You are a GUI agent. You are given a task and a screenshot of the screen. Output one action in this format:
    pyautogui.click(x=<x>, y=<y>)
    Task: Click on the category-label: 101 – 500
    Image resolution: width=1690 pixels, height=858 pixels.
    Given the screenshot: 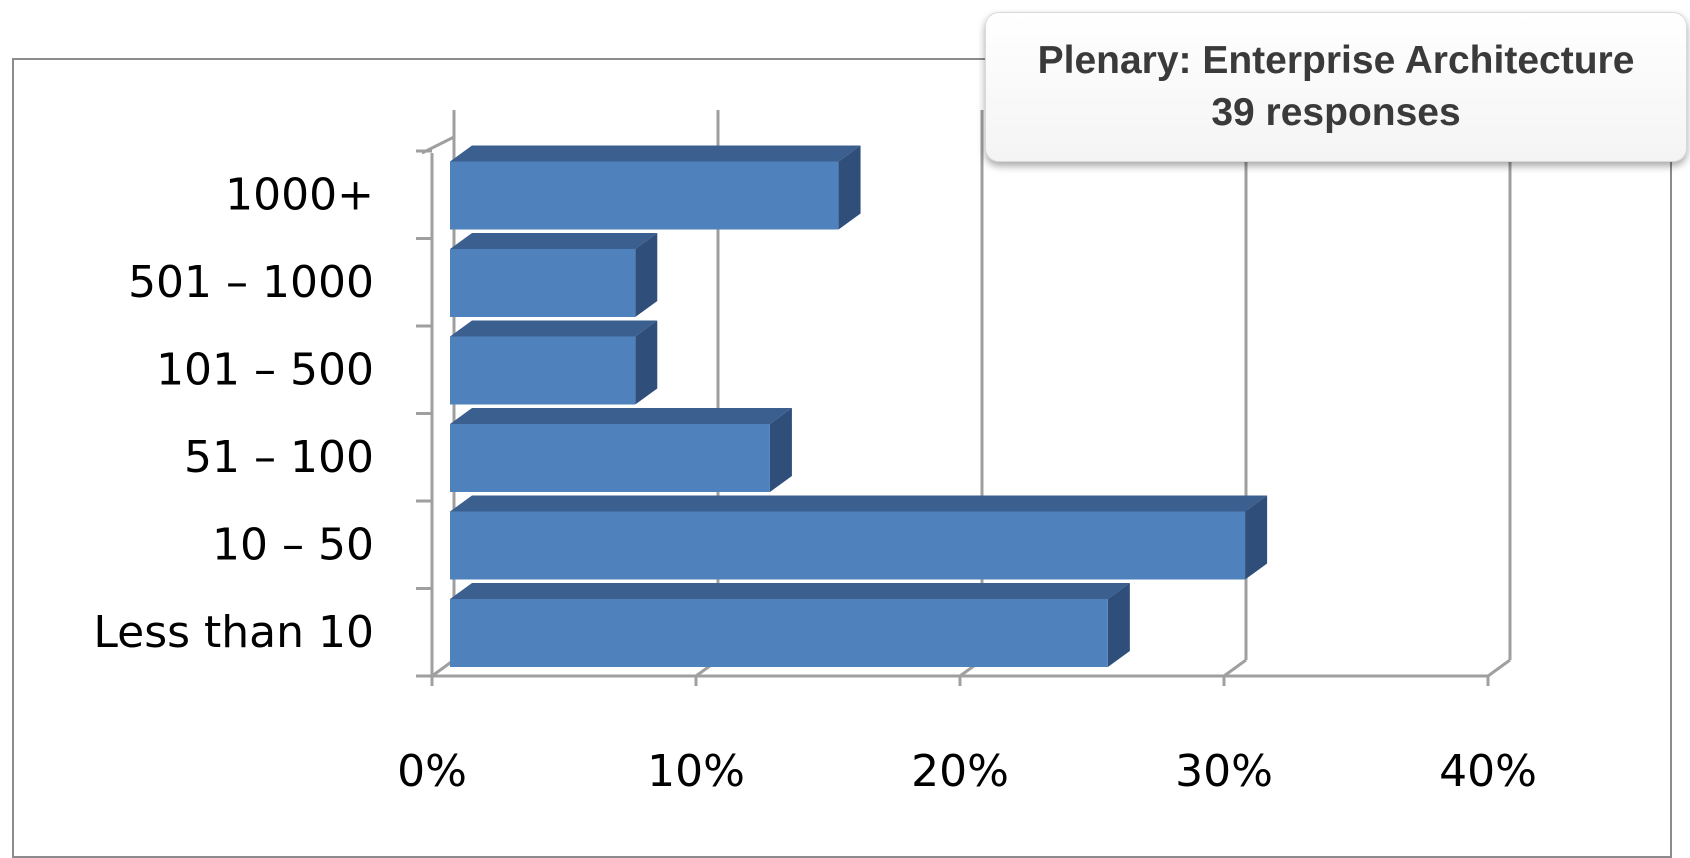 What is the action you would take?
    pyautogui.click(x=265, y=370)
    